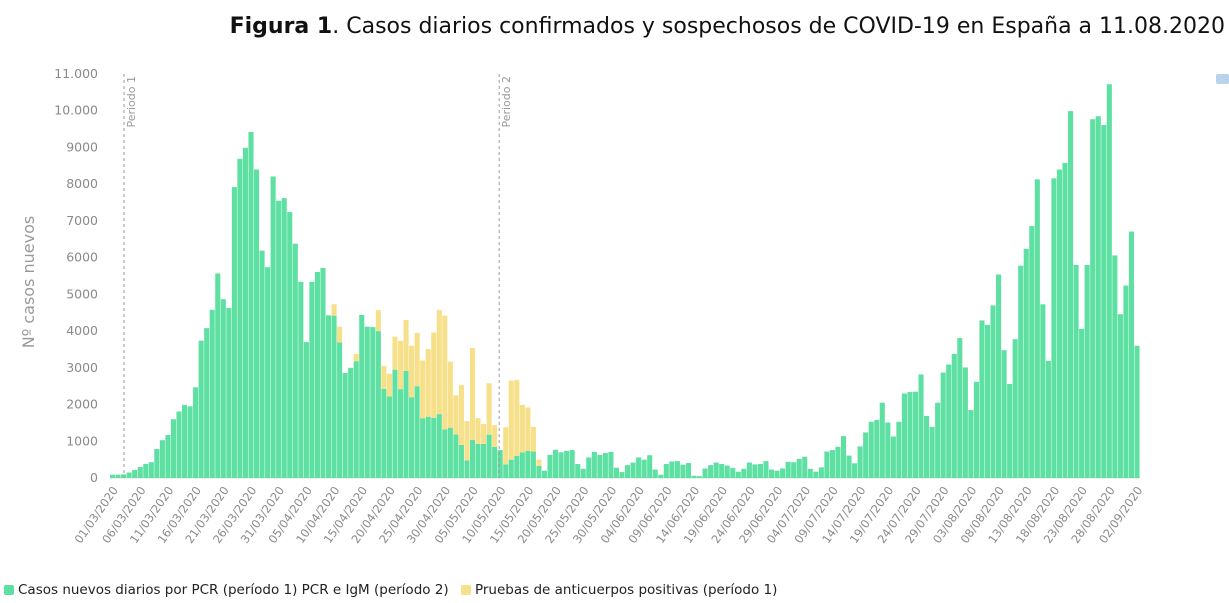  What do you see at coordinates (82, 183) in the screenshot?
I see `y-tick-label: 8000` at bounding box center [82, 183].